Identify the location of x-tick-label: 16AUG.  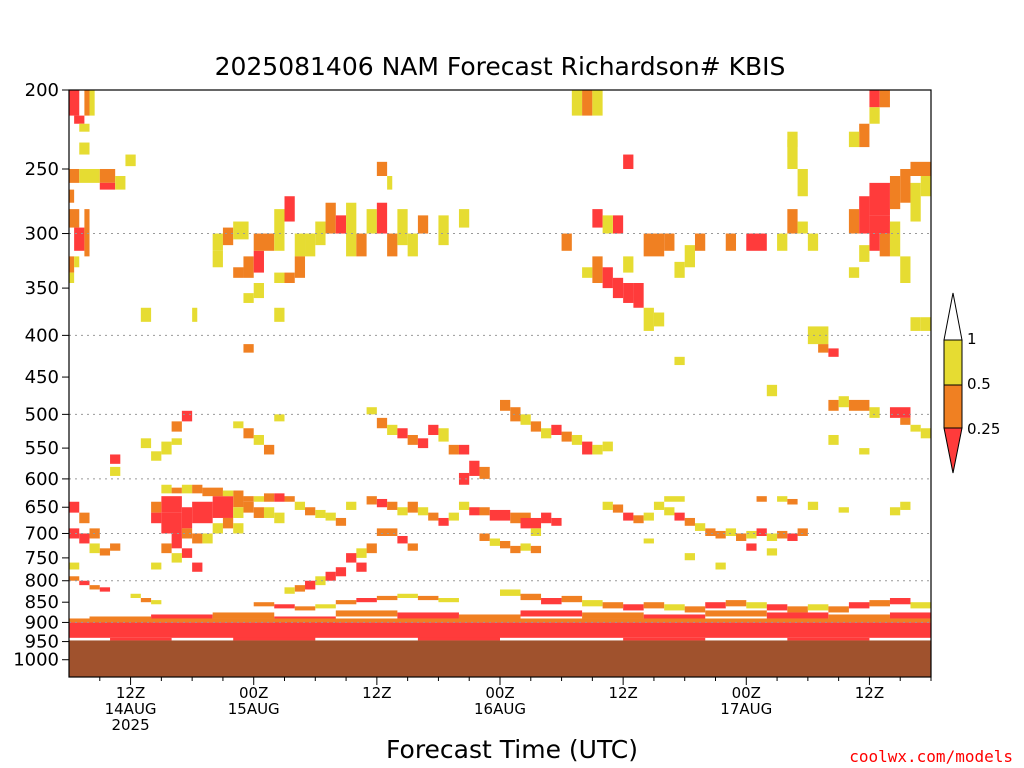
(500, 709).